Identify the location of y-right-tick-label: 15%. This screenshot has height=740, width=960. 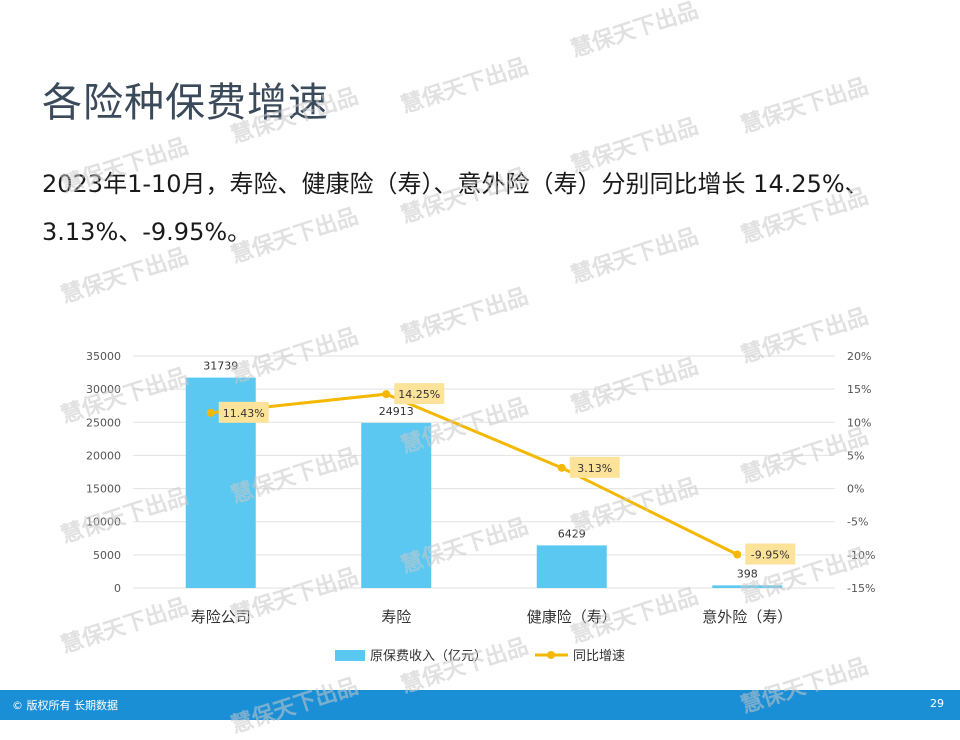
(859, 389).